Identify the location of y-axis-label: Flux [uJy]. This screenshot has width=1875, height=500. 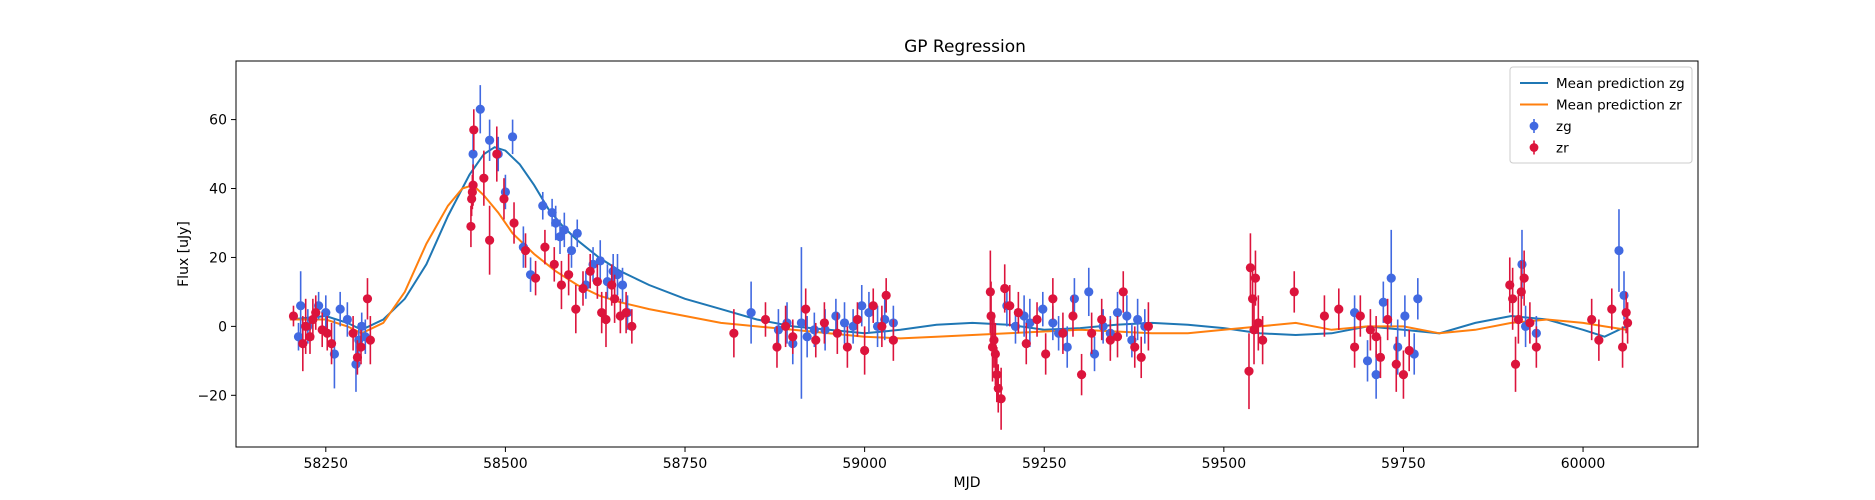
(184, 254).